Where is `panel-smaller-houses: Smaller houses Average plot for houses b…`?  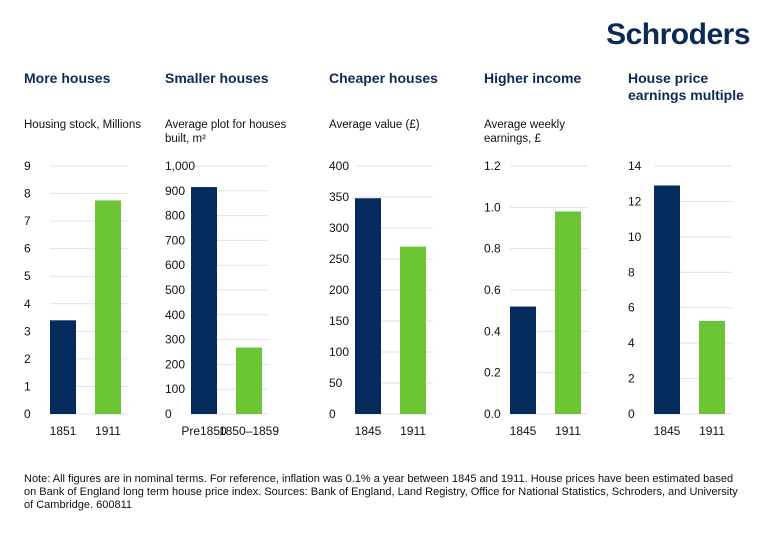 panel-smaller-houses: Smaller houses Average plot for houses b… is located at coordinates (235, 258).